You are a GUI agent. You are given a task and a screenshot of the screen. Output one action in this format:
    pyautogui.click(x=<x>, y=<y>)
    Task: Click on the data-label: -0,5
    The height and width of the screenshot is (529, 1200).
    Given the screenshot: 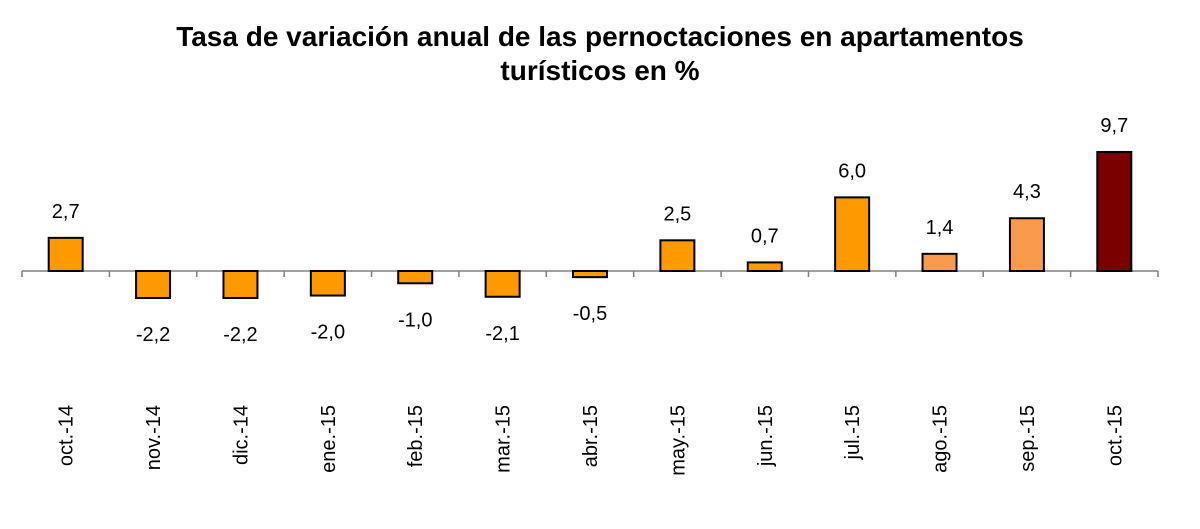 What is the action you would take?
    pyautogui.click(x=590, y=314)
    